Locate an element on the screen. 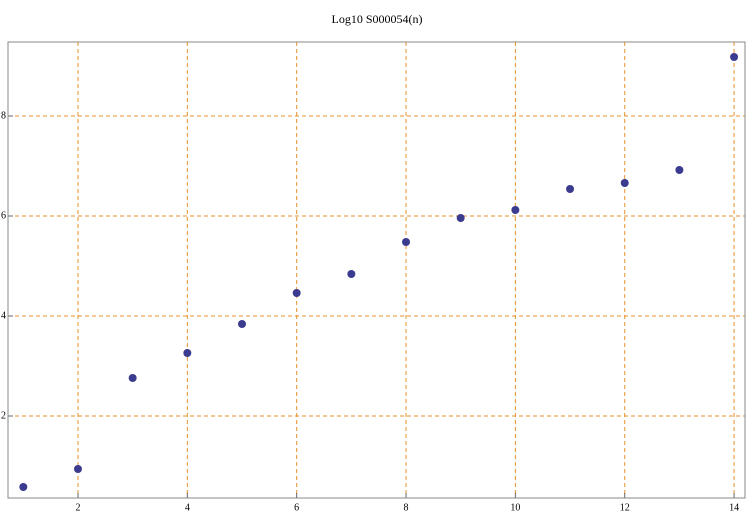  chart-title: Log10 S000054(n) is located at coordinates (377, 19).